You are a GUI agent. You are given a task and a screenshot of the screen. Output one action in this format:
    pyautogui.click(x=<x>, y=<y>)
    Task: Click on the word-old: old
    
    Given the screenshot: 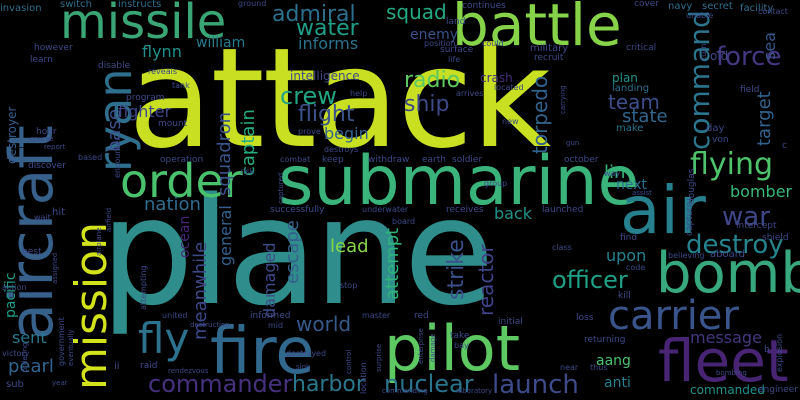 What is the action you would take?
    pyautogui.click(x=719, y=56)
    